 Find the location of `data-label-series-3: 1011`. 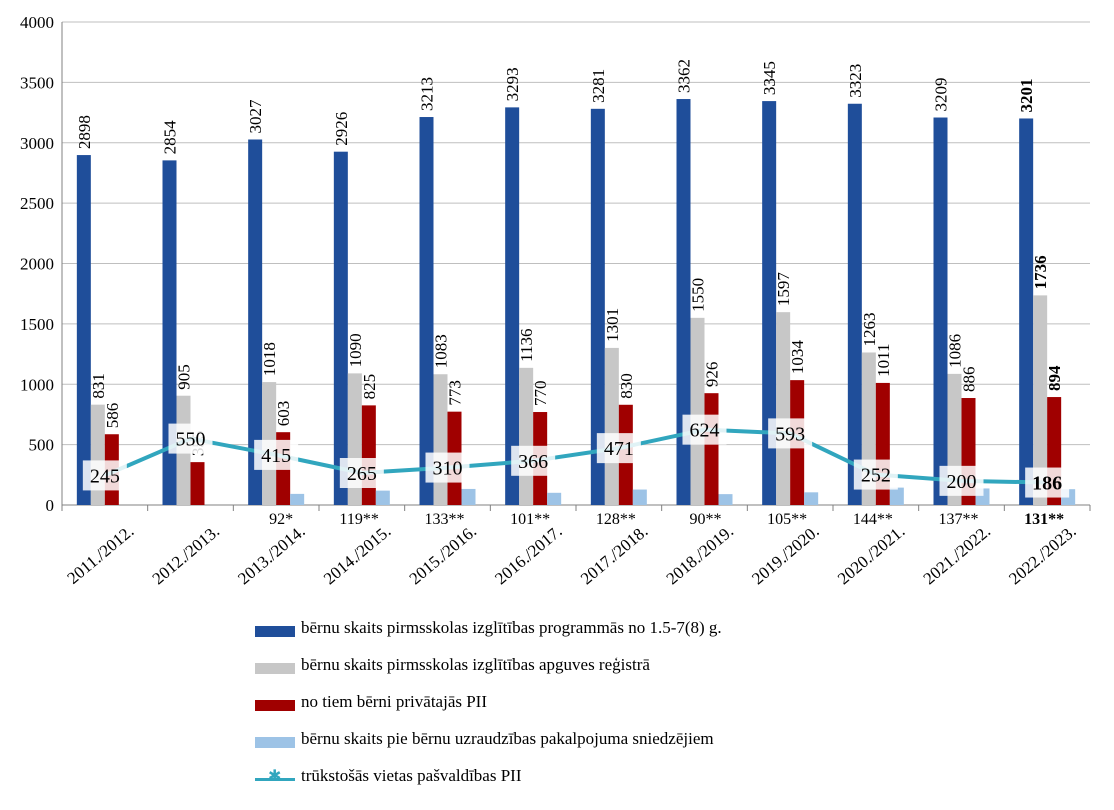

data-label-series-3: 1011 is located at coordinates (883, 360).